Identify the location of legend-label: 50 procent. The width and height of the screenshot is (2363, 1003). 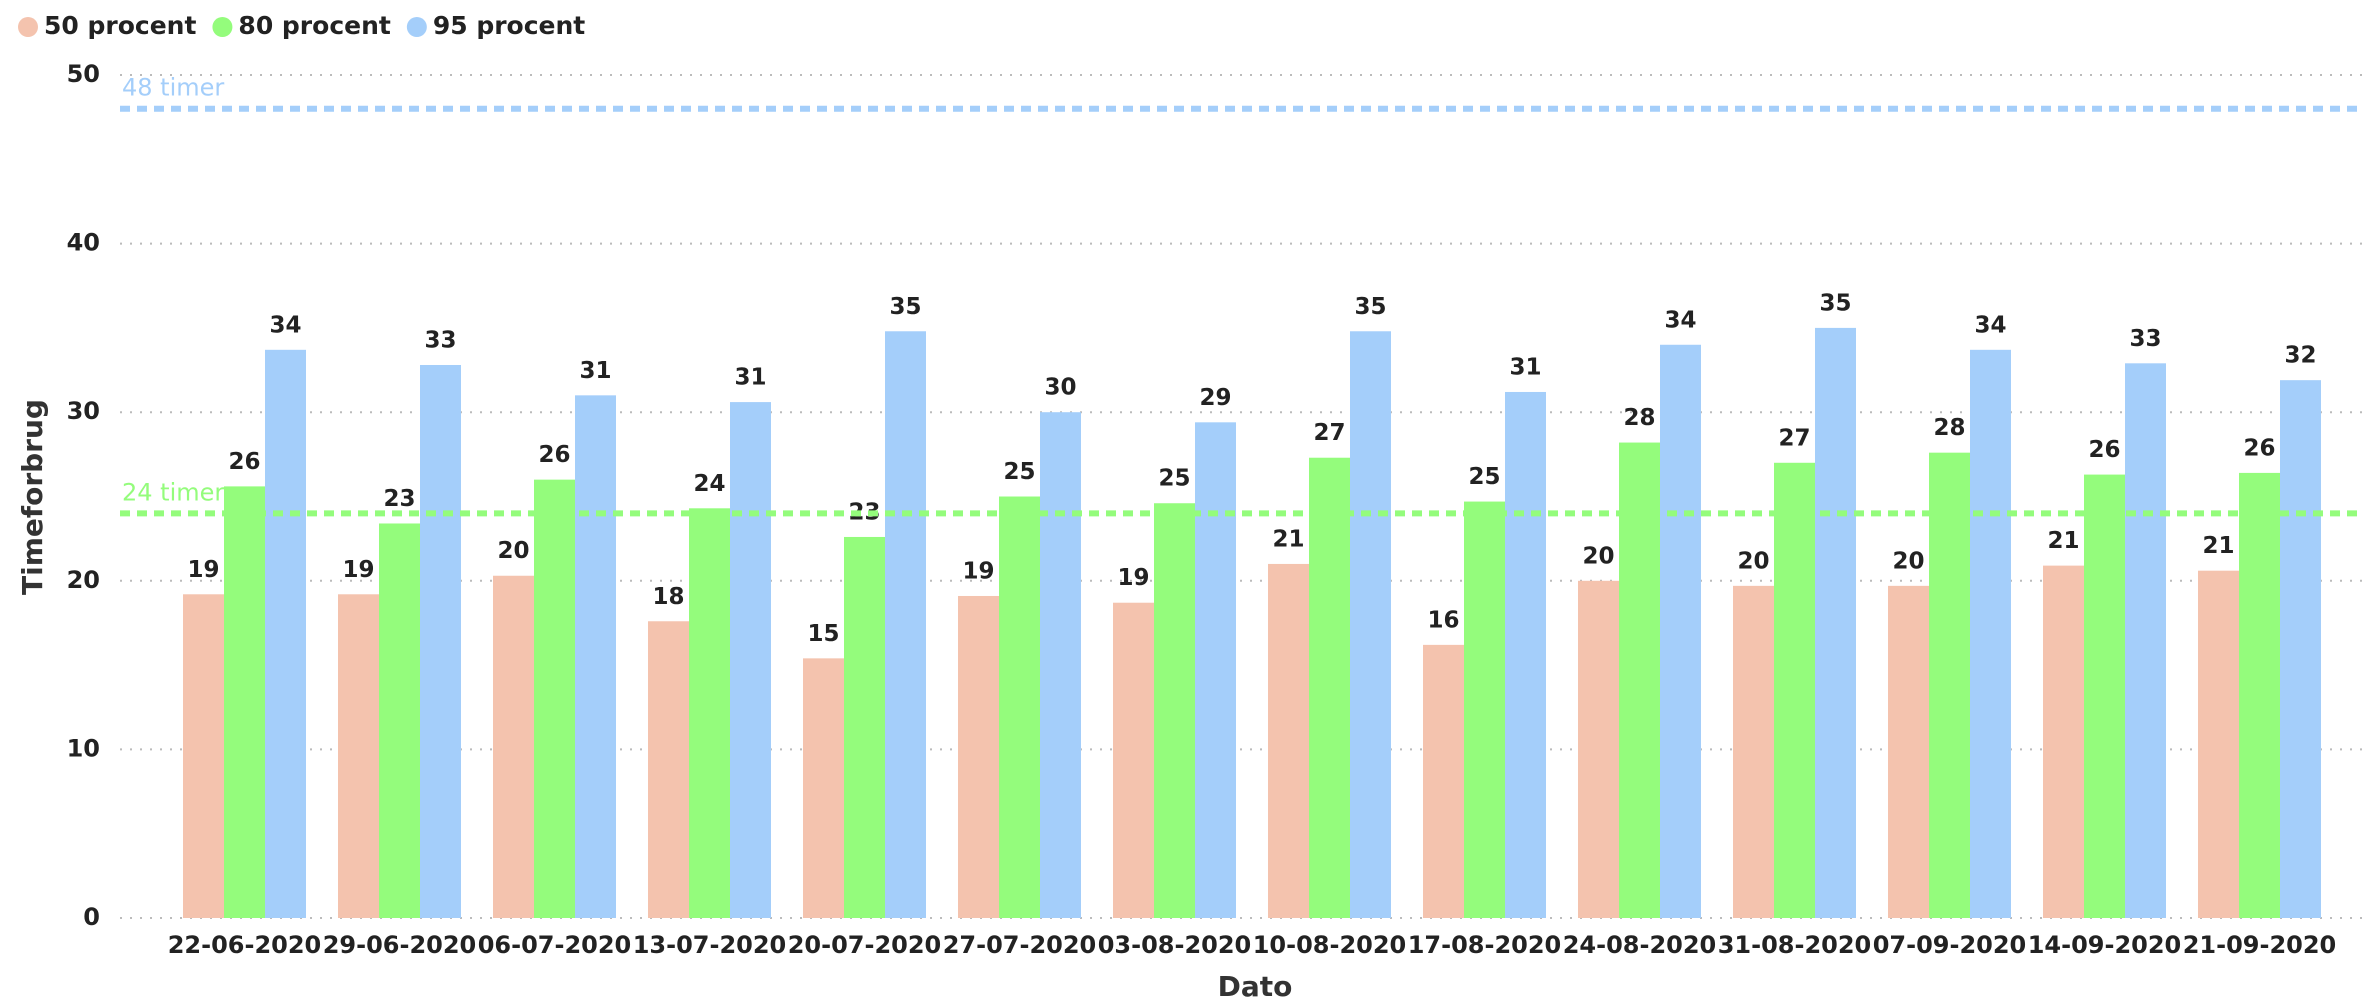
(120, 25).